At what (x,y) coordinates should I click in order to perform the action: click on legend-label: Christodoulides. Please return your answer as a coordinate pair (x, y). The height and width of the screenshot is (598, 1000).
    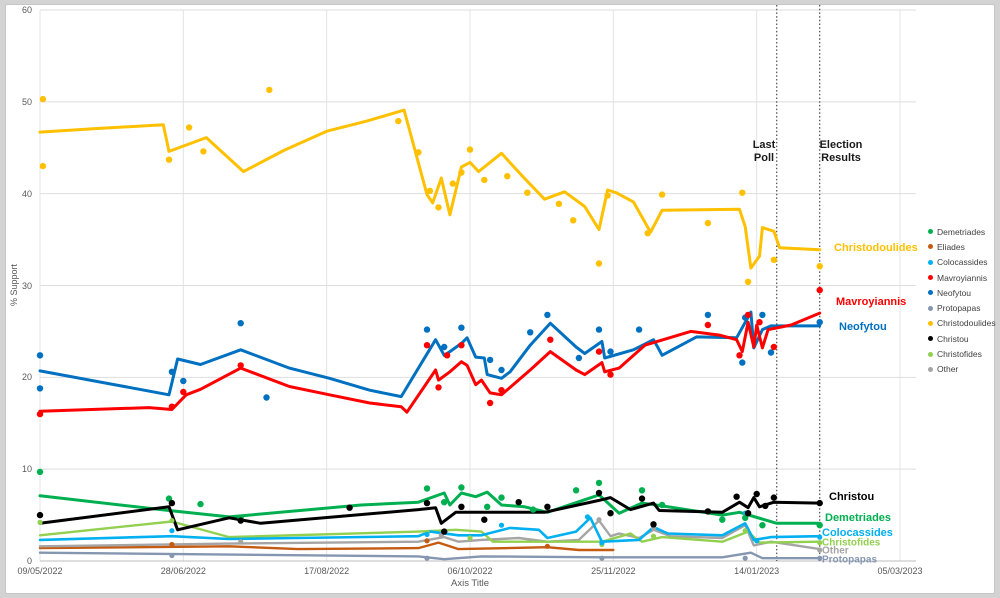
    Looking at the image, I should click on (966, 323).